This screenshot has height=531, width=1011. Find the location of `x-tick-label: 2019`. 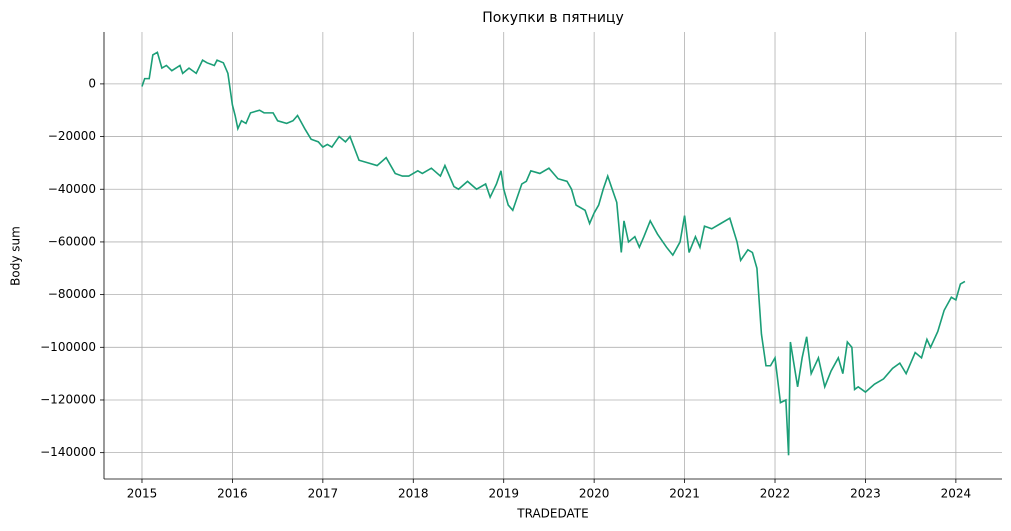

x-tick-label: 2019 is located at coordinates (503, 494).